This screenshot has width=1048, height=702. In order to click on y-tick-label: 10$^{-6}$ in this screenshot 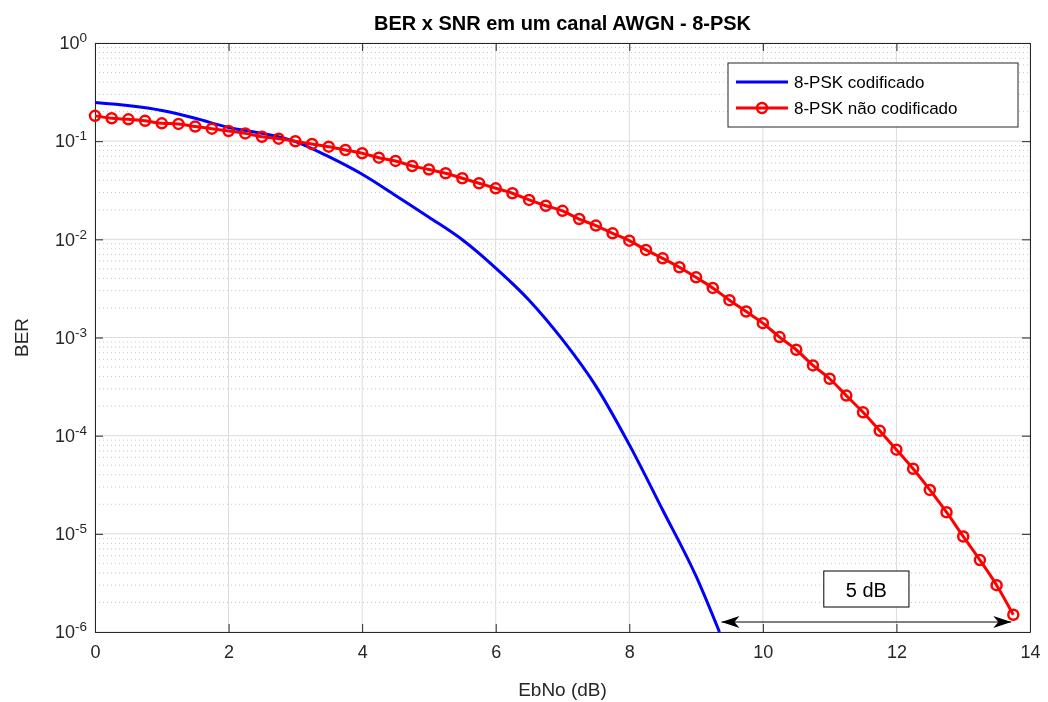, I will do `click(70, 630)`.